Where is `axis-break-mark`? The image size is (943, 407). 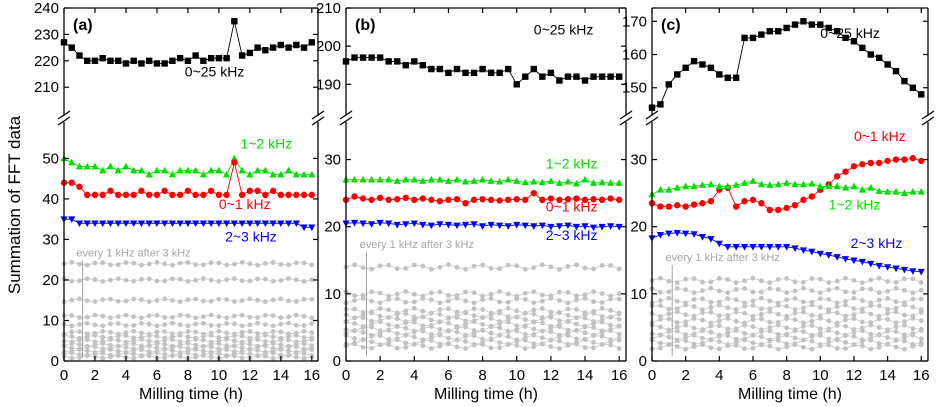 axis-break-mark is located at coordinates (318, 115).